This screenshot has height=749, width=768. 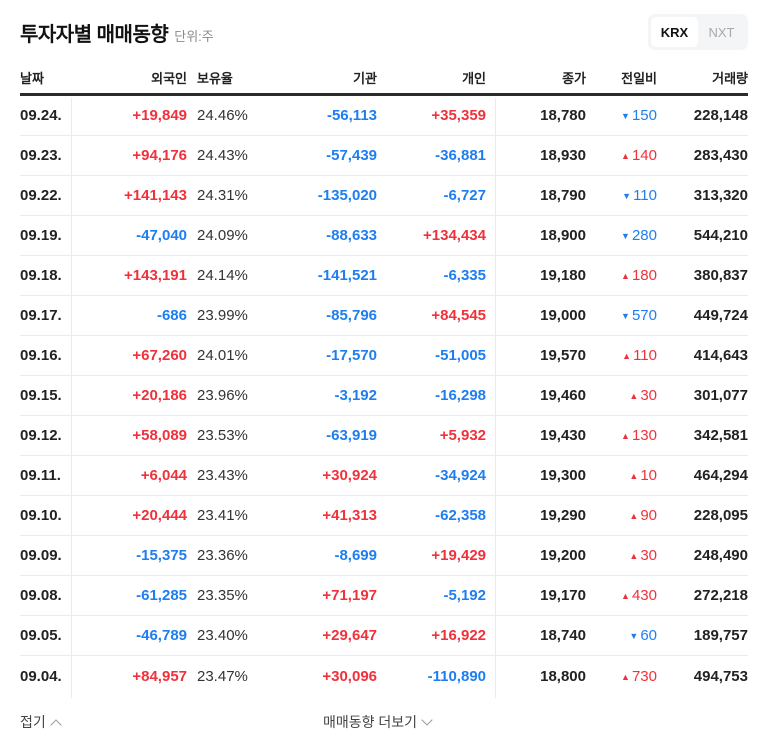 What do you see at coordinates (574, 78) in the screenshot?
I see `header-close-price: 종가` at bounding box center [574, 78].